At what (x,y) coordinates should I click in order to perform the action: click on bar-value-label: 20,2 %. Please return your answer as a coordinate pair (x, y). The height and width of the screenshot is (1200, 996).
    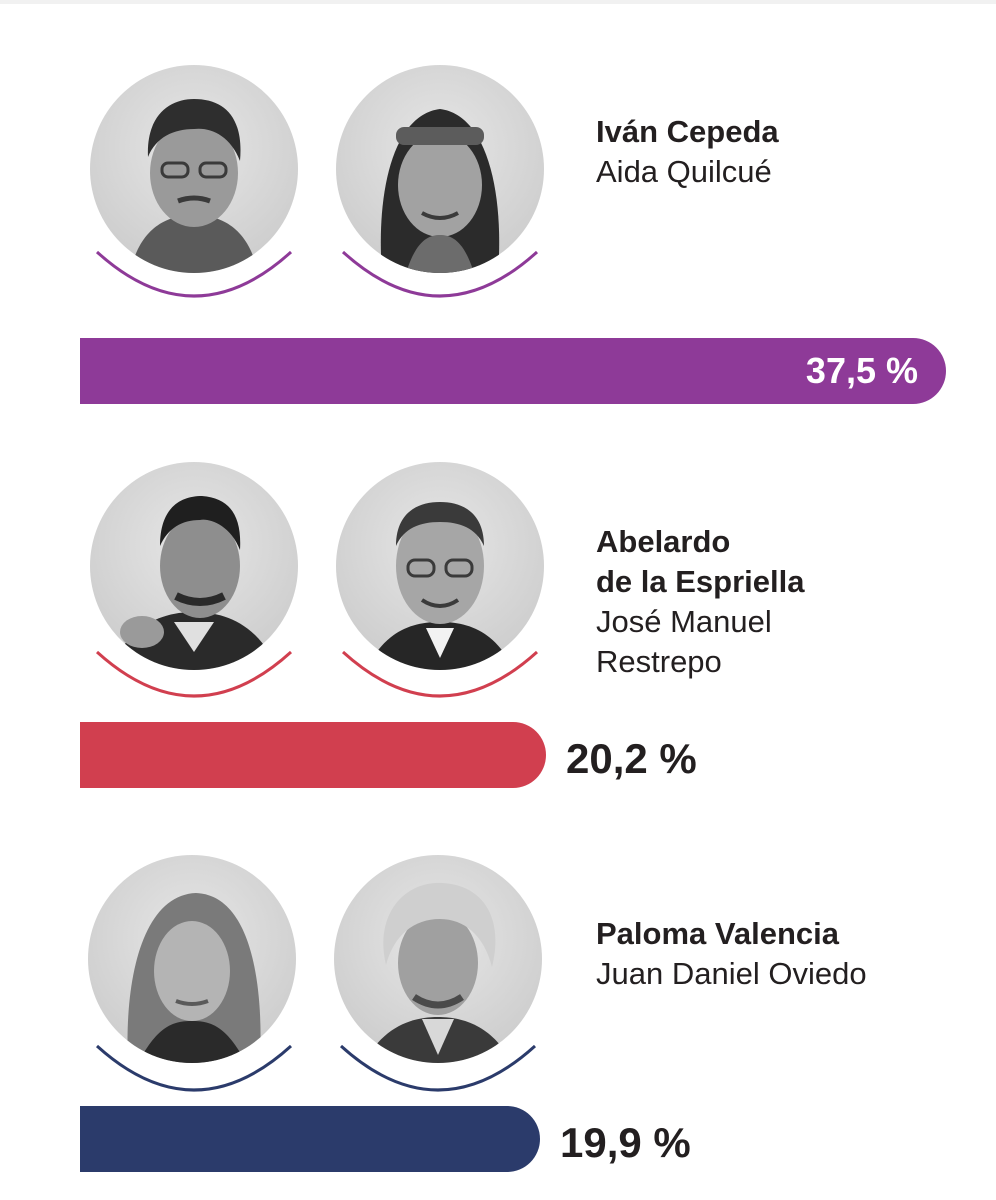
    Looking at the image, I should click on (631, 758).